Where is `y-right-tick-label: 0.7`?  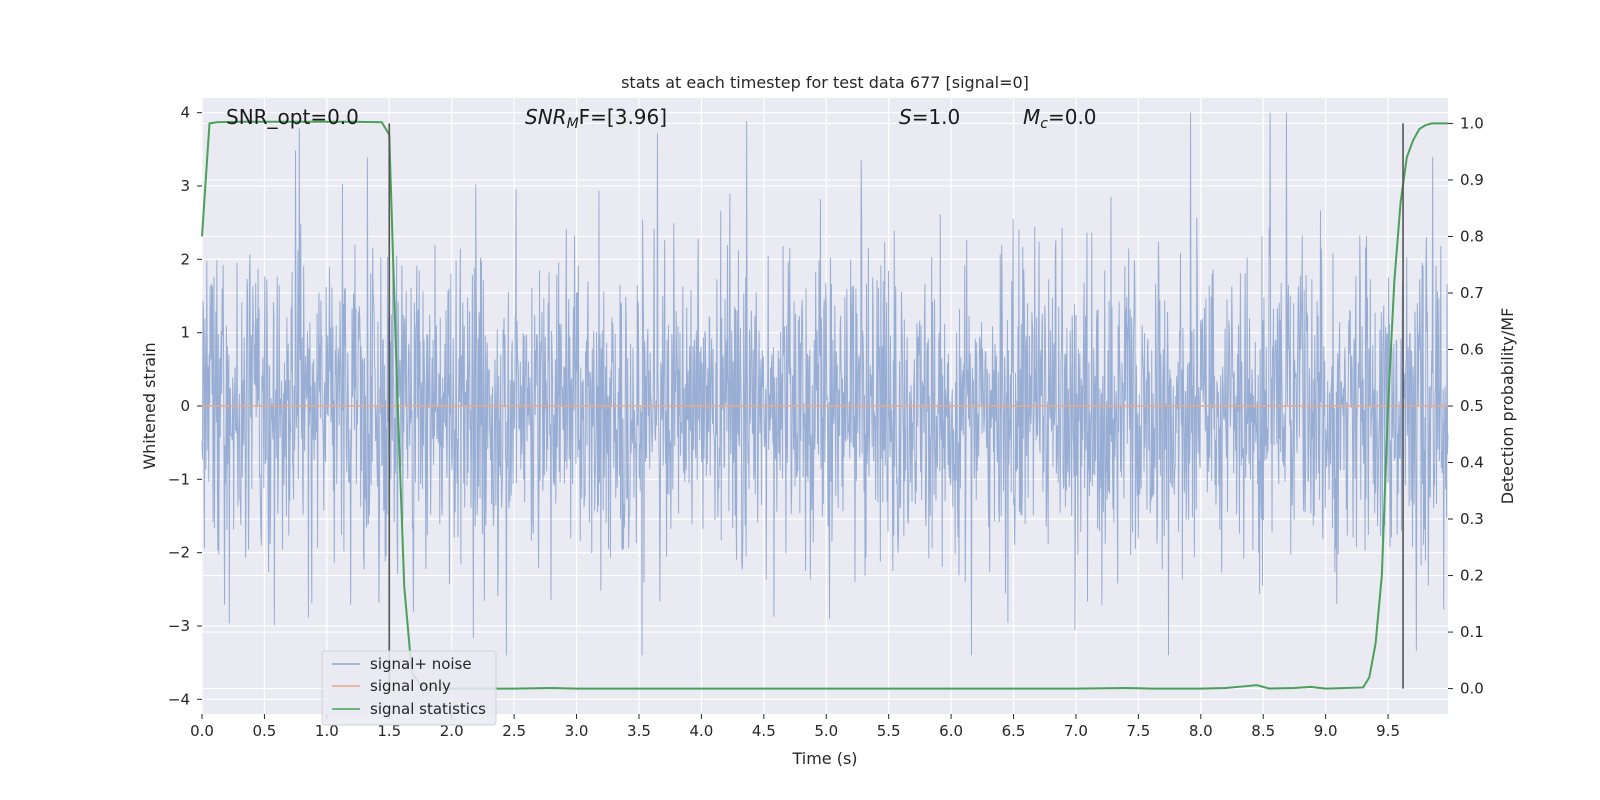 y-right-tick-label: 0.7 is located at coordinates (1472, 293).